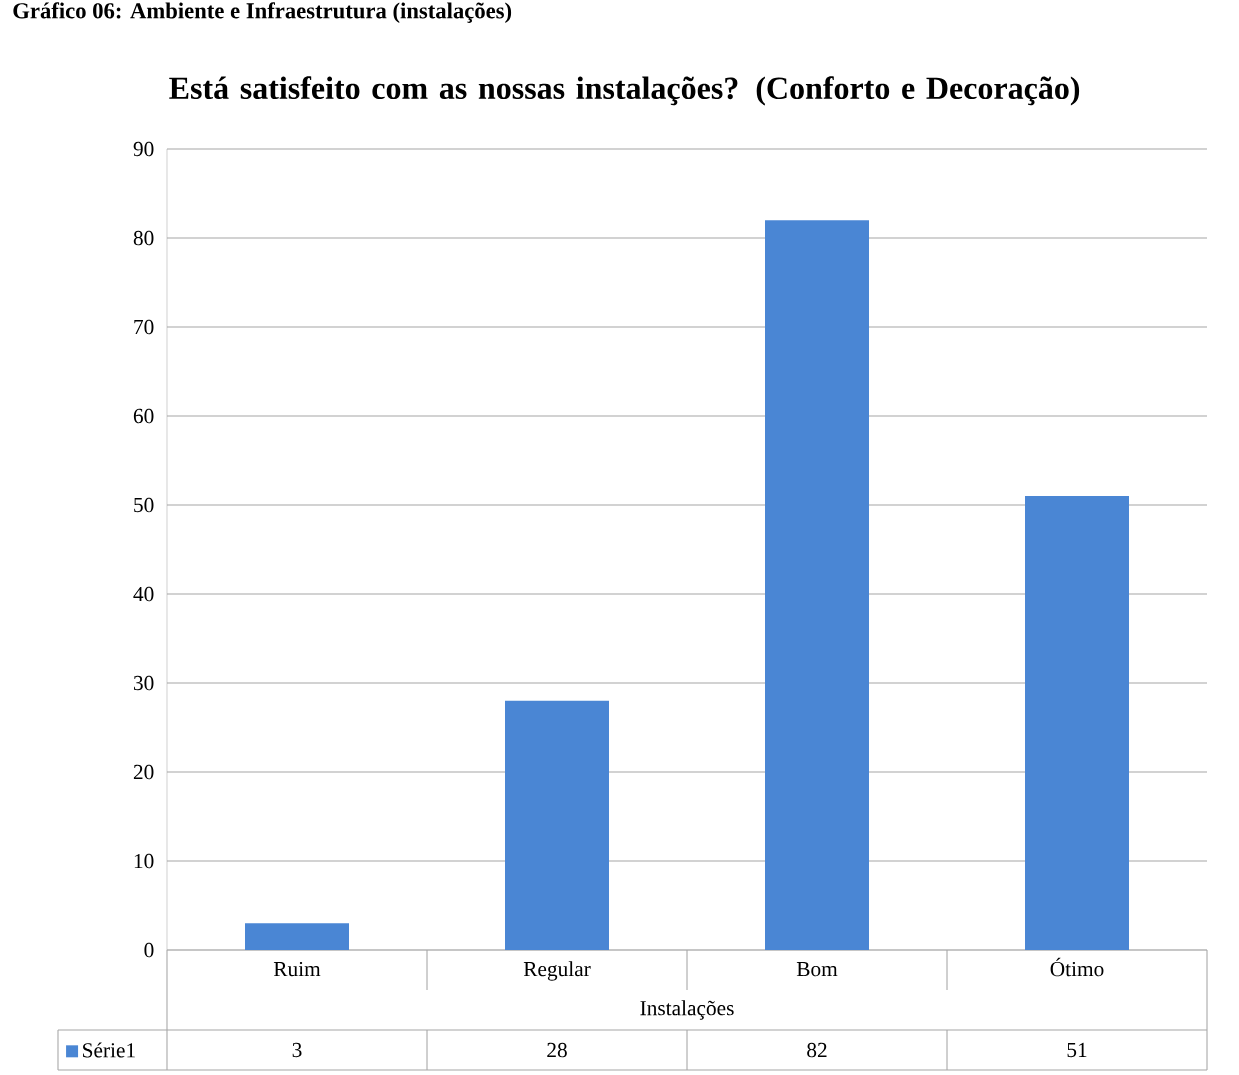  What do you see at coordinates (1077, 1050) in the screenshot?
I see `data-label: 51` at bounding box center [1077, 1050].